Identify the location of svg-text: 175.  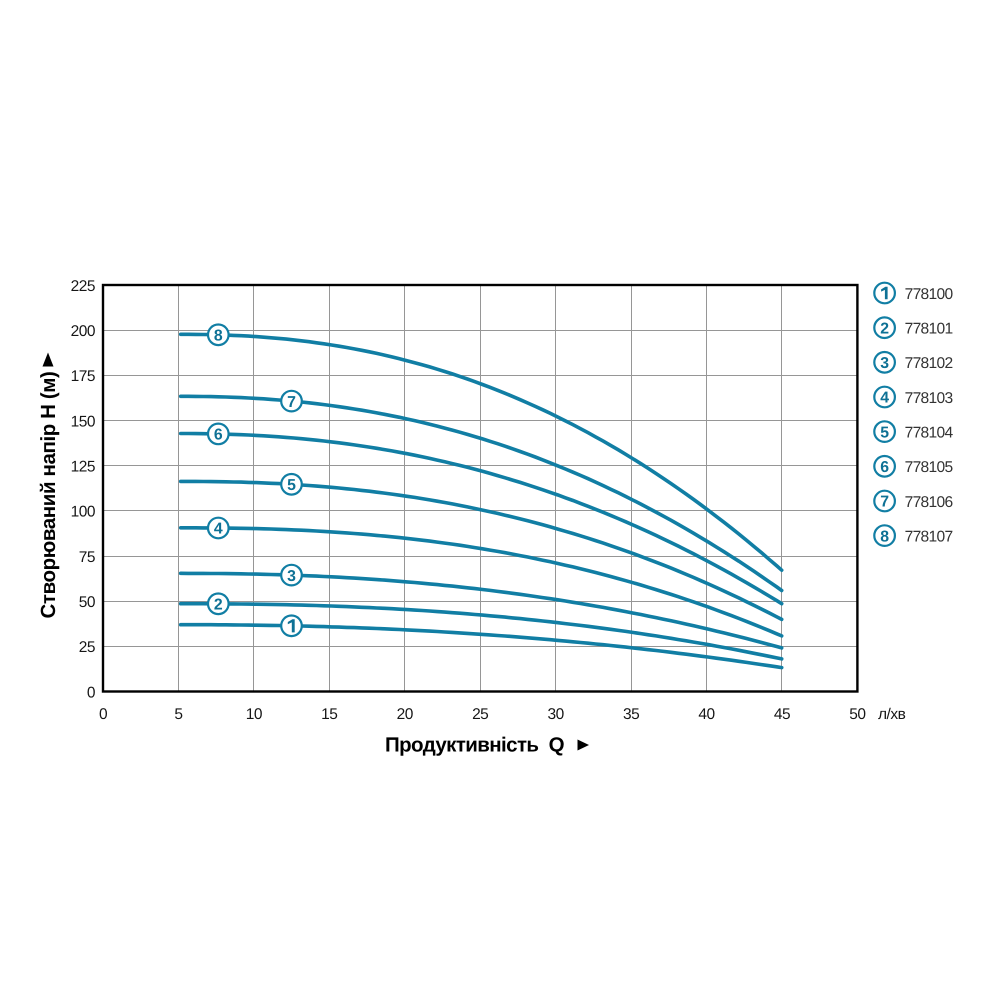
(83, 376).